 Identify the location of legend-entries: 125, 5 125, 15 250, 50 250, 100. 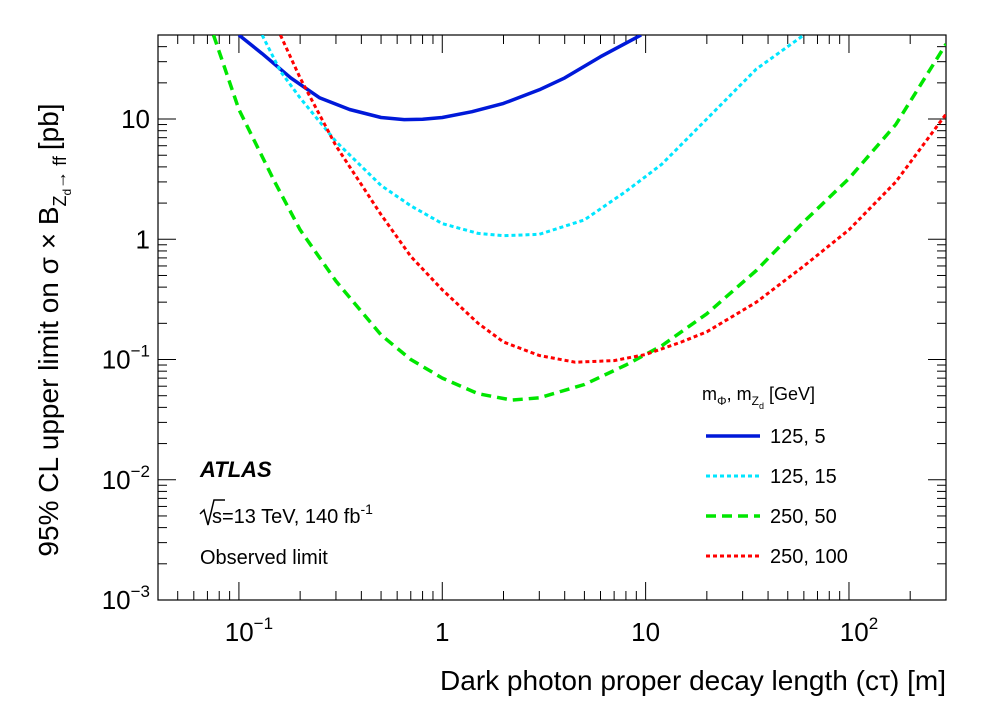
(777, 497).